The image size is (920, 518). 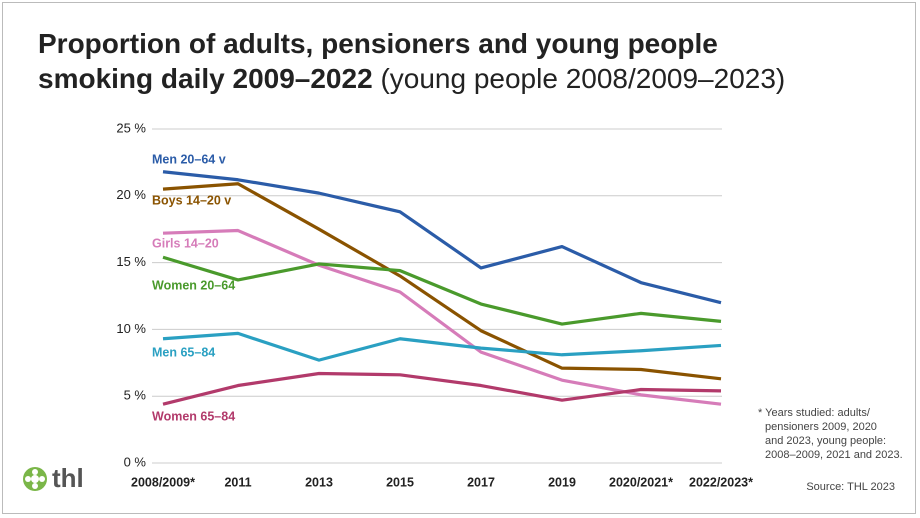 What do you see at coordinates (814, 413) in the screenshot?
I see `footnote: * Years studied: adults/` at bounding box center [814, 413].